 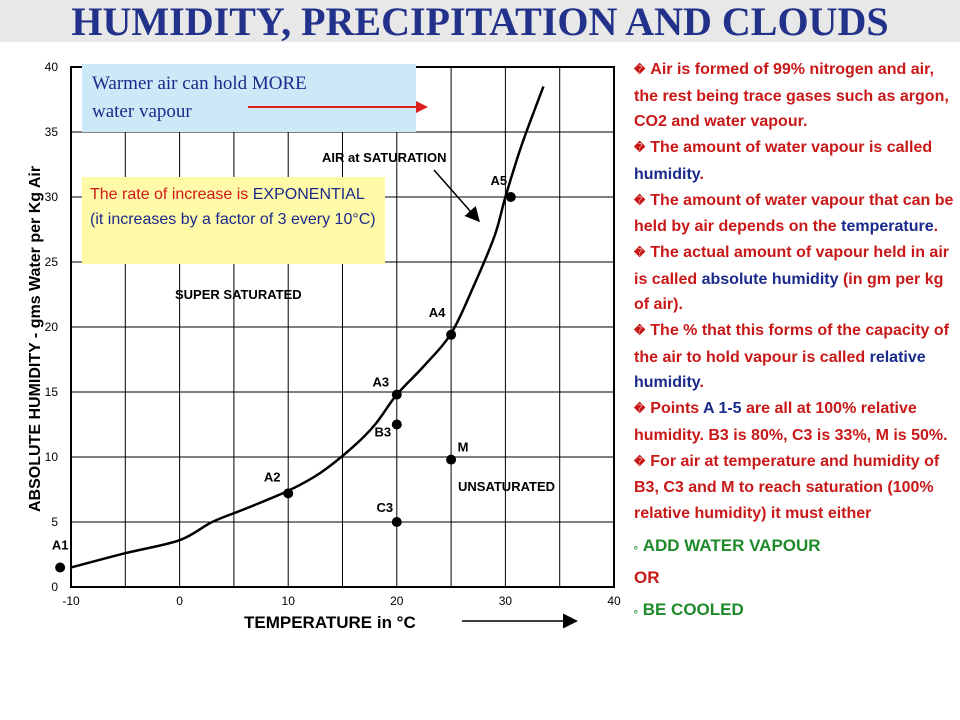 What do you see at coordinates (272, 476) in the screenshot?
I see `point-label-a2: A2` at bounding box center [272, 476].